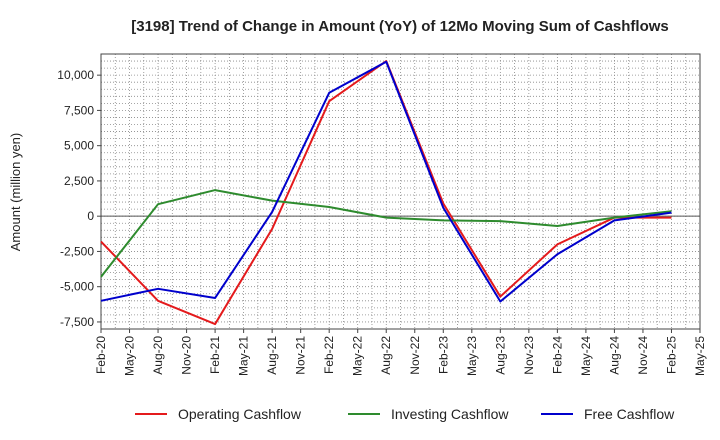 This screenshot has width=720, height=440. I want to click on x-tick-label: Nov-24, so click(643, 355).